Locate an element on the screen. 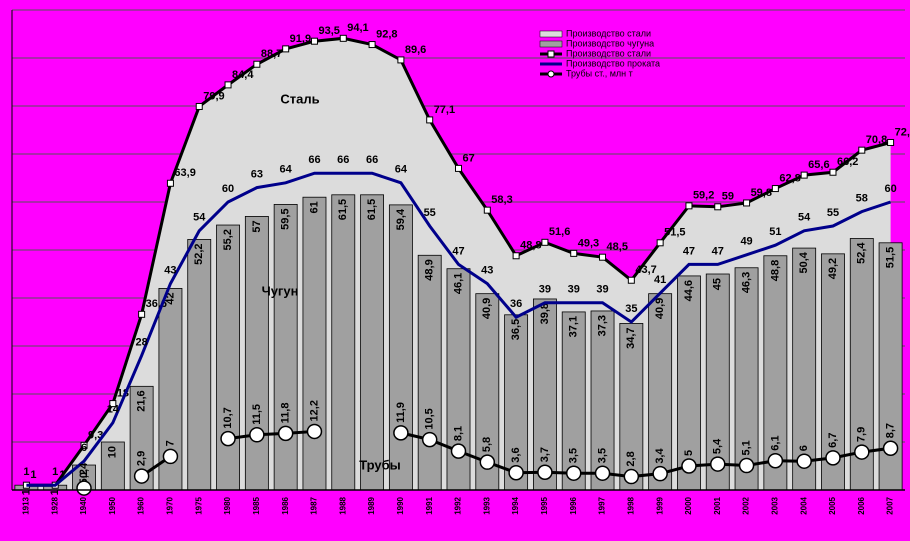 This screenshot has width=910, height=541. pipes-label: 11,8 is located at coordinates (286, 413).